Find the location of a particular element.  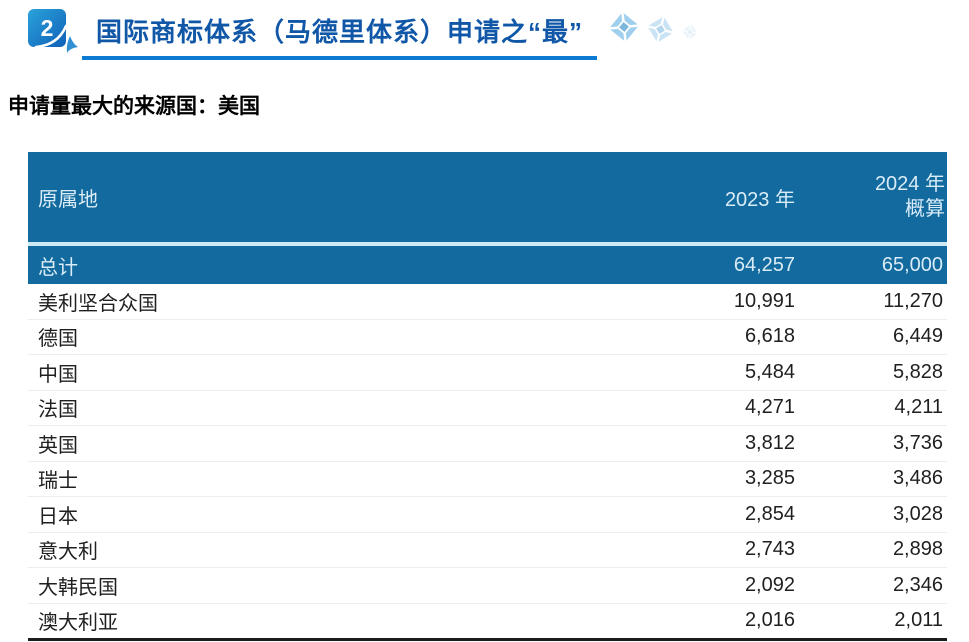

value-2023: 2,016 is located at coordinates (769, 620).